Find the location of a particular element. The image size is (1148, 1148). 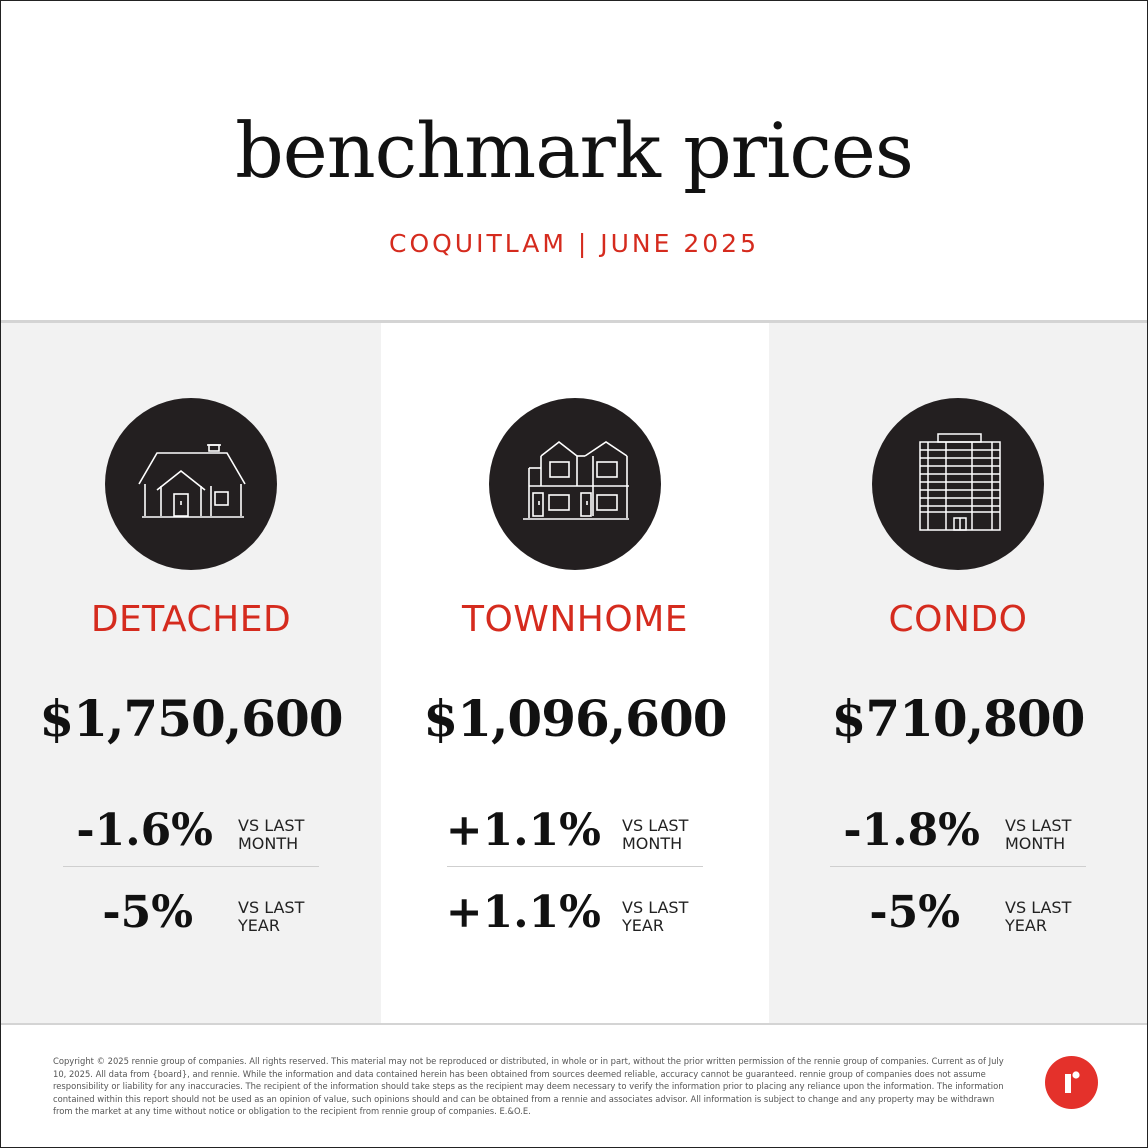

benchmark-price: $1,096,600 is located at coordinates (575, 718).